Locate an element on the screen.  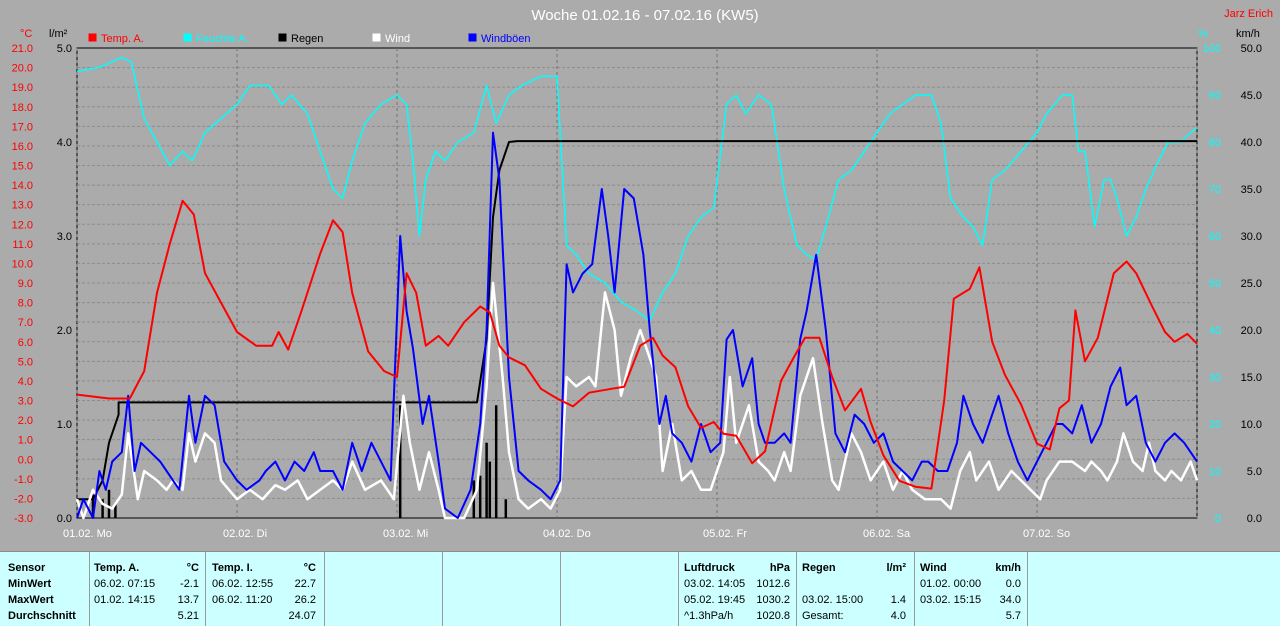
date-tick: 01.02. Mo is located at coordinates (87, 534).